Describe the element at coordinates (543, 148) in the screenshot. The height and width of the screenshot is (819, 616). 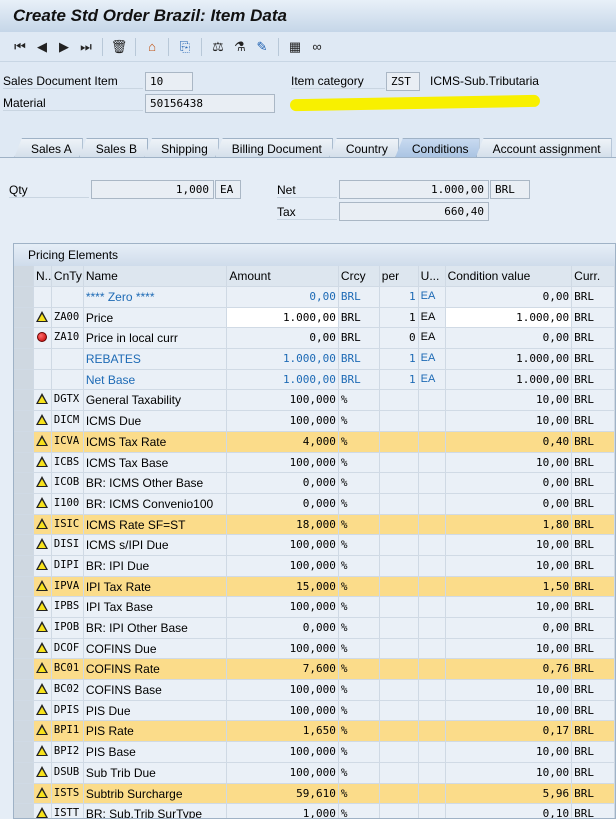
I see `tab-account-assignment: Account assignment` at that location.